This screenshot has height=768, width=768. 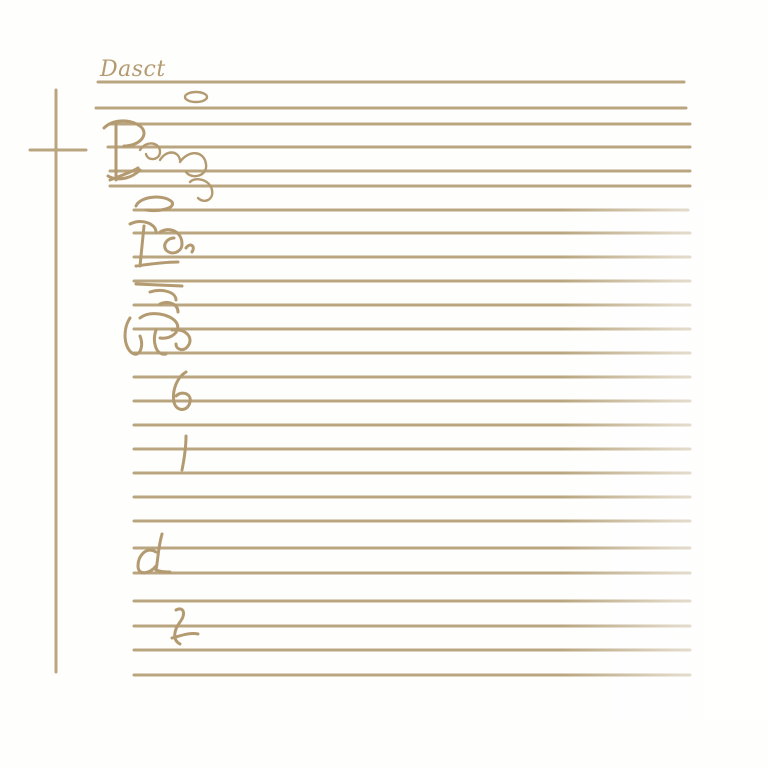 I want to click on scribble-l-mark, so click(x=185, y=626).